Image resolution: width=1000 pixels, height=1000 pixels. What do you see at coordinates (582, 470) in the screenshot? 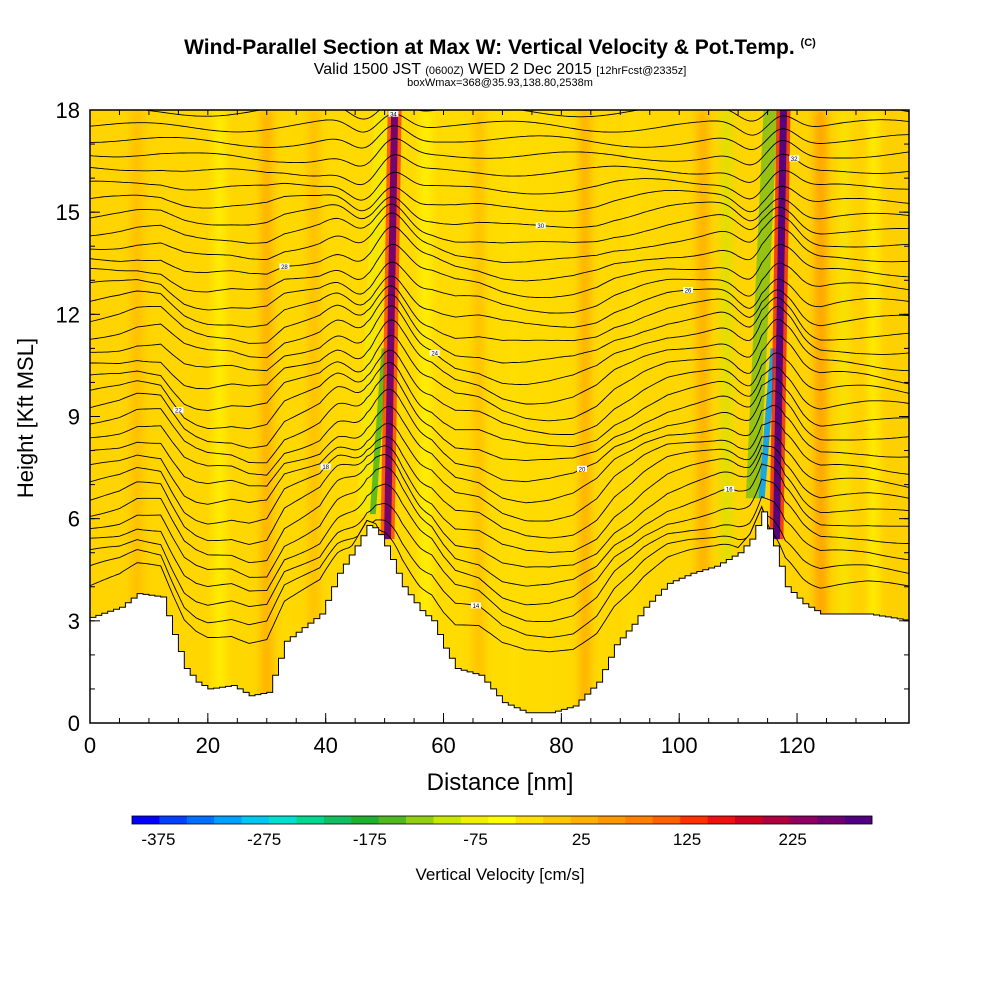
I see `isentrope-label: 20` at bounding box center [582, 470].